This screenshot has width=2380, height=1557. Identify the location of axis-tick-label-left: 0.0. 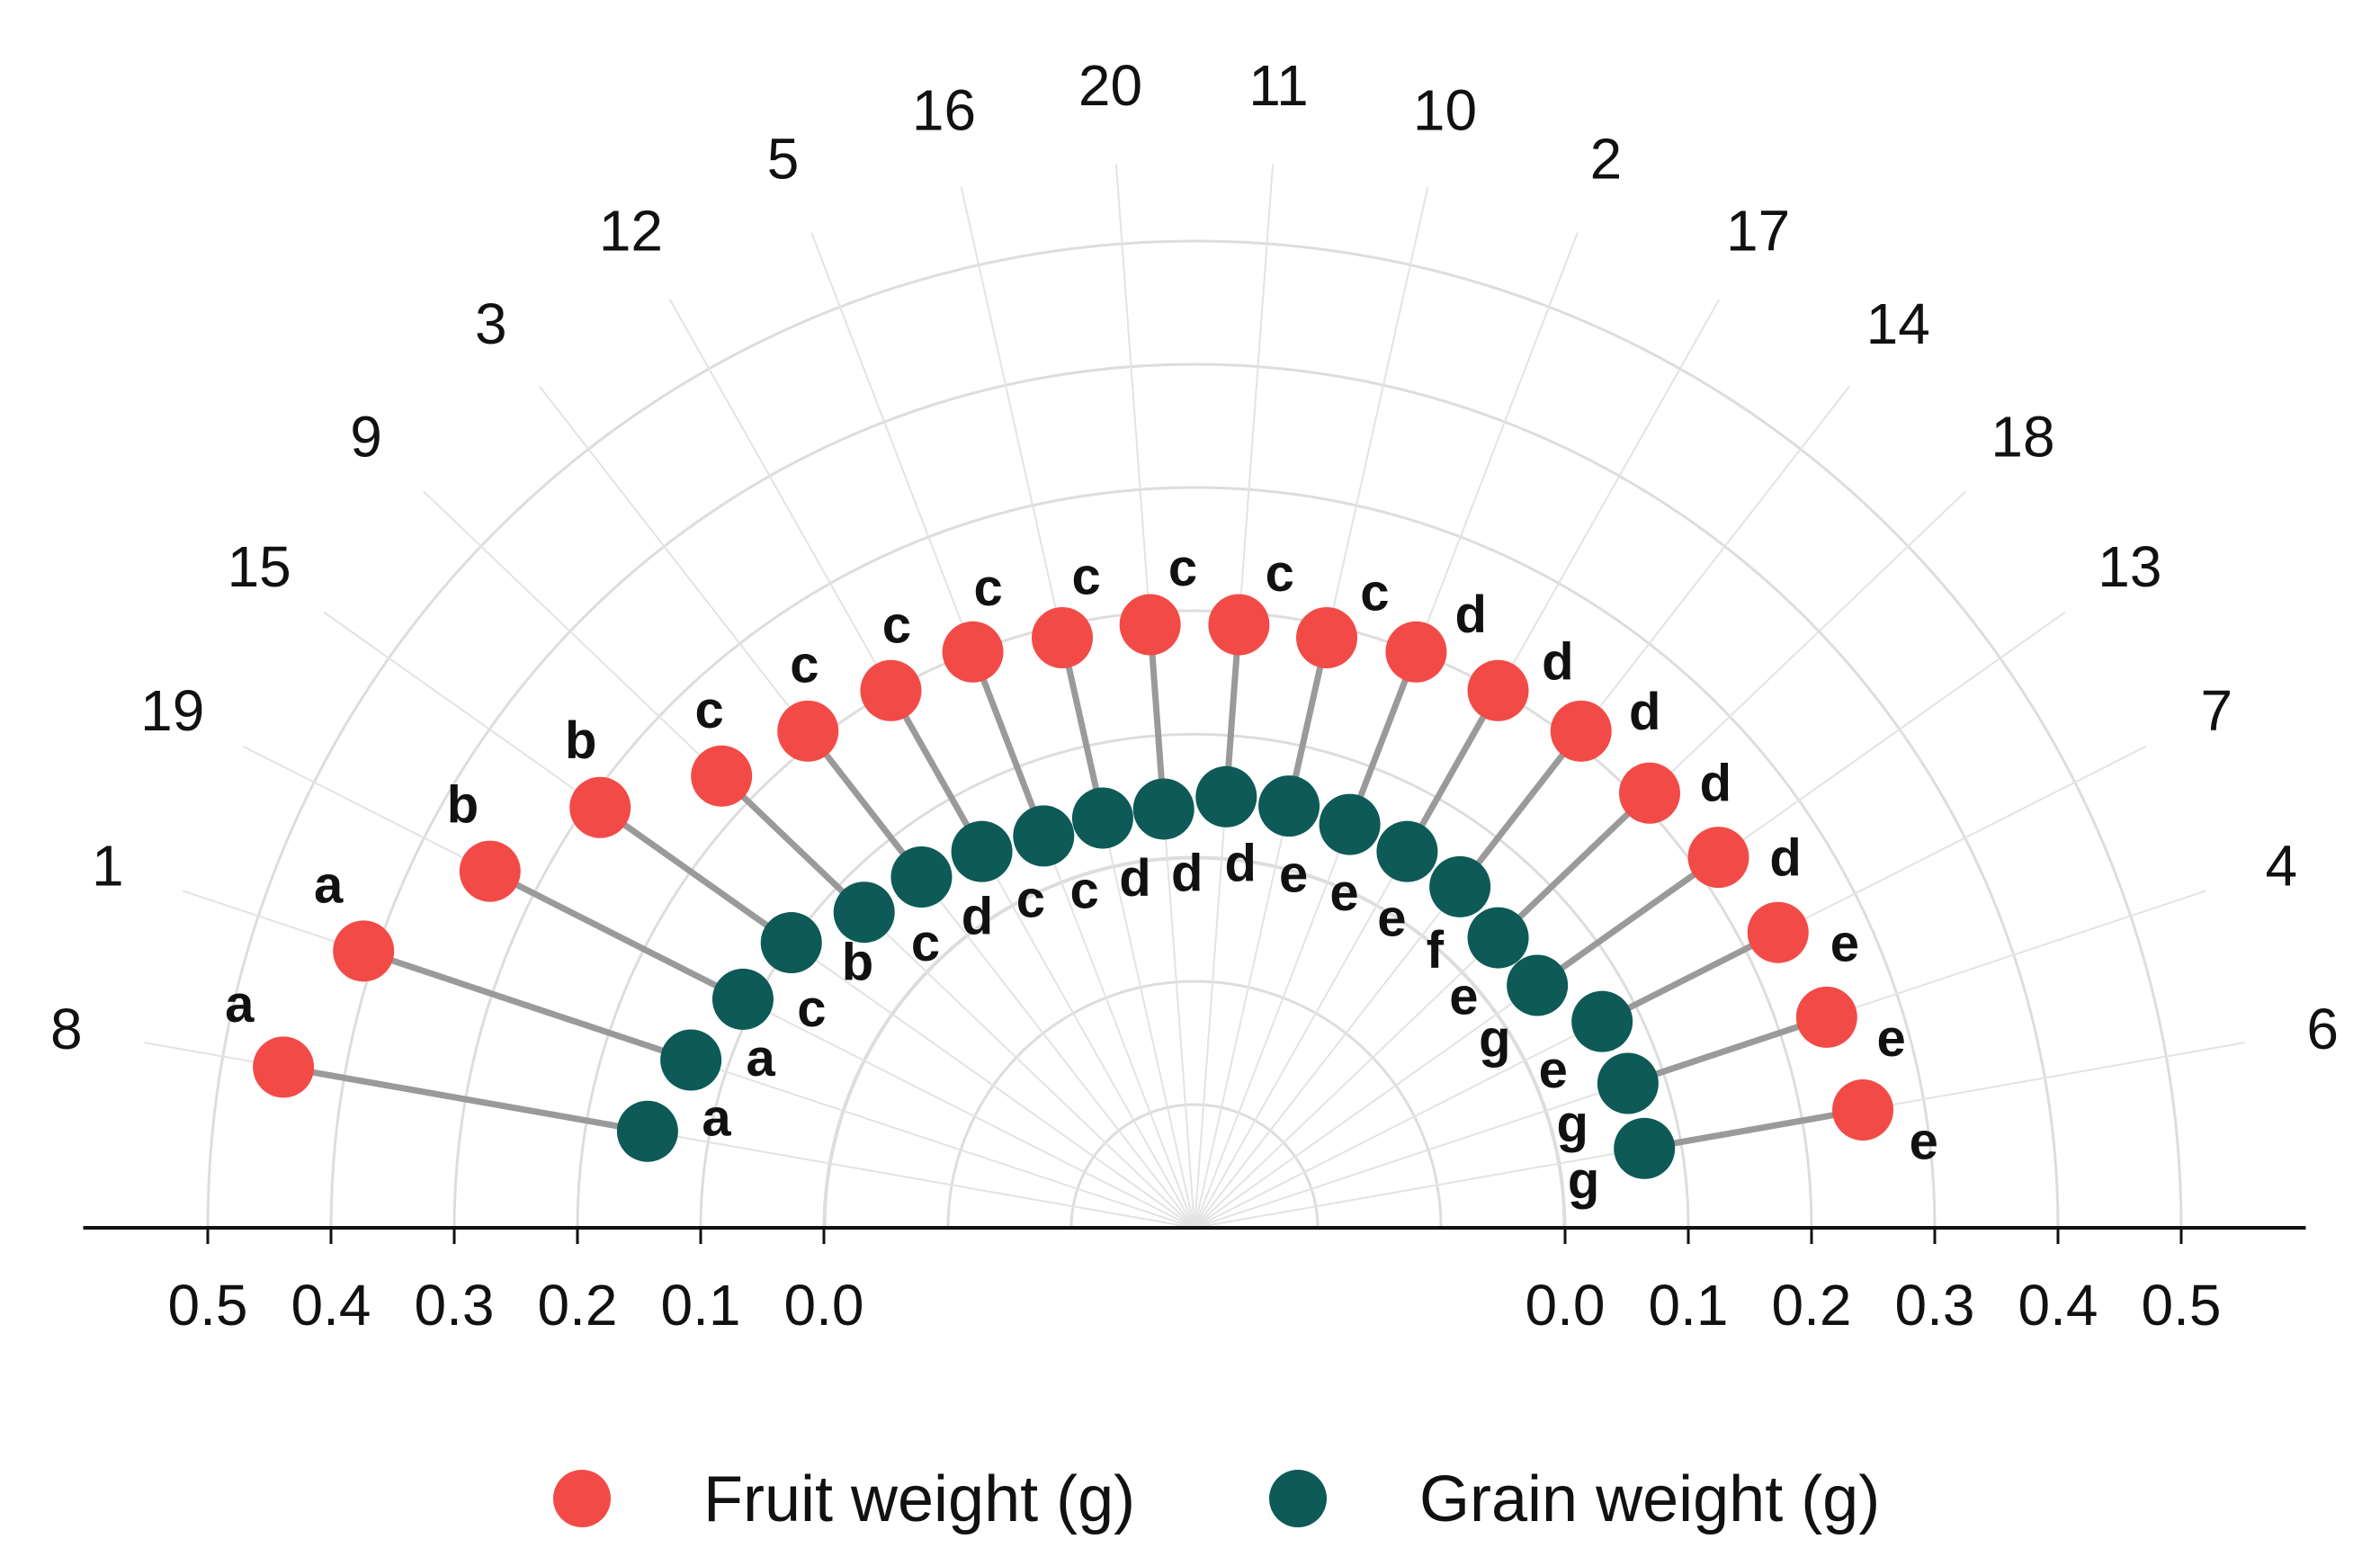
(824, 1305).